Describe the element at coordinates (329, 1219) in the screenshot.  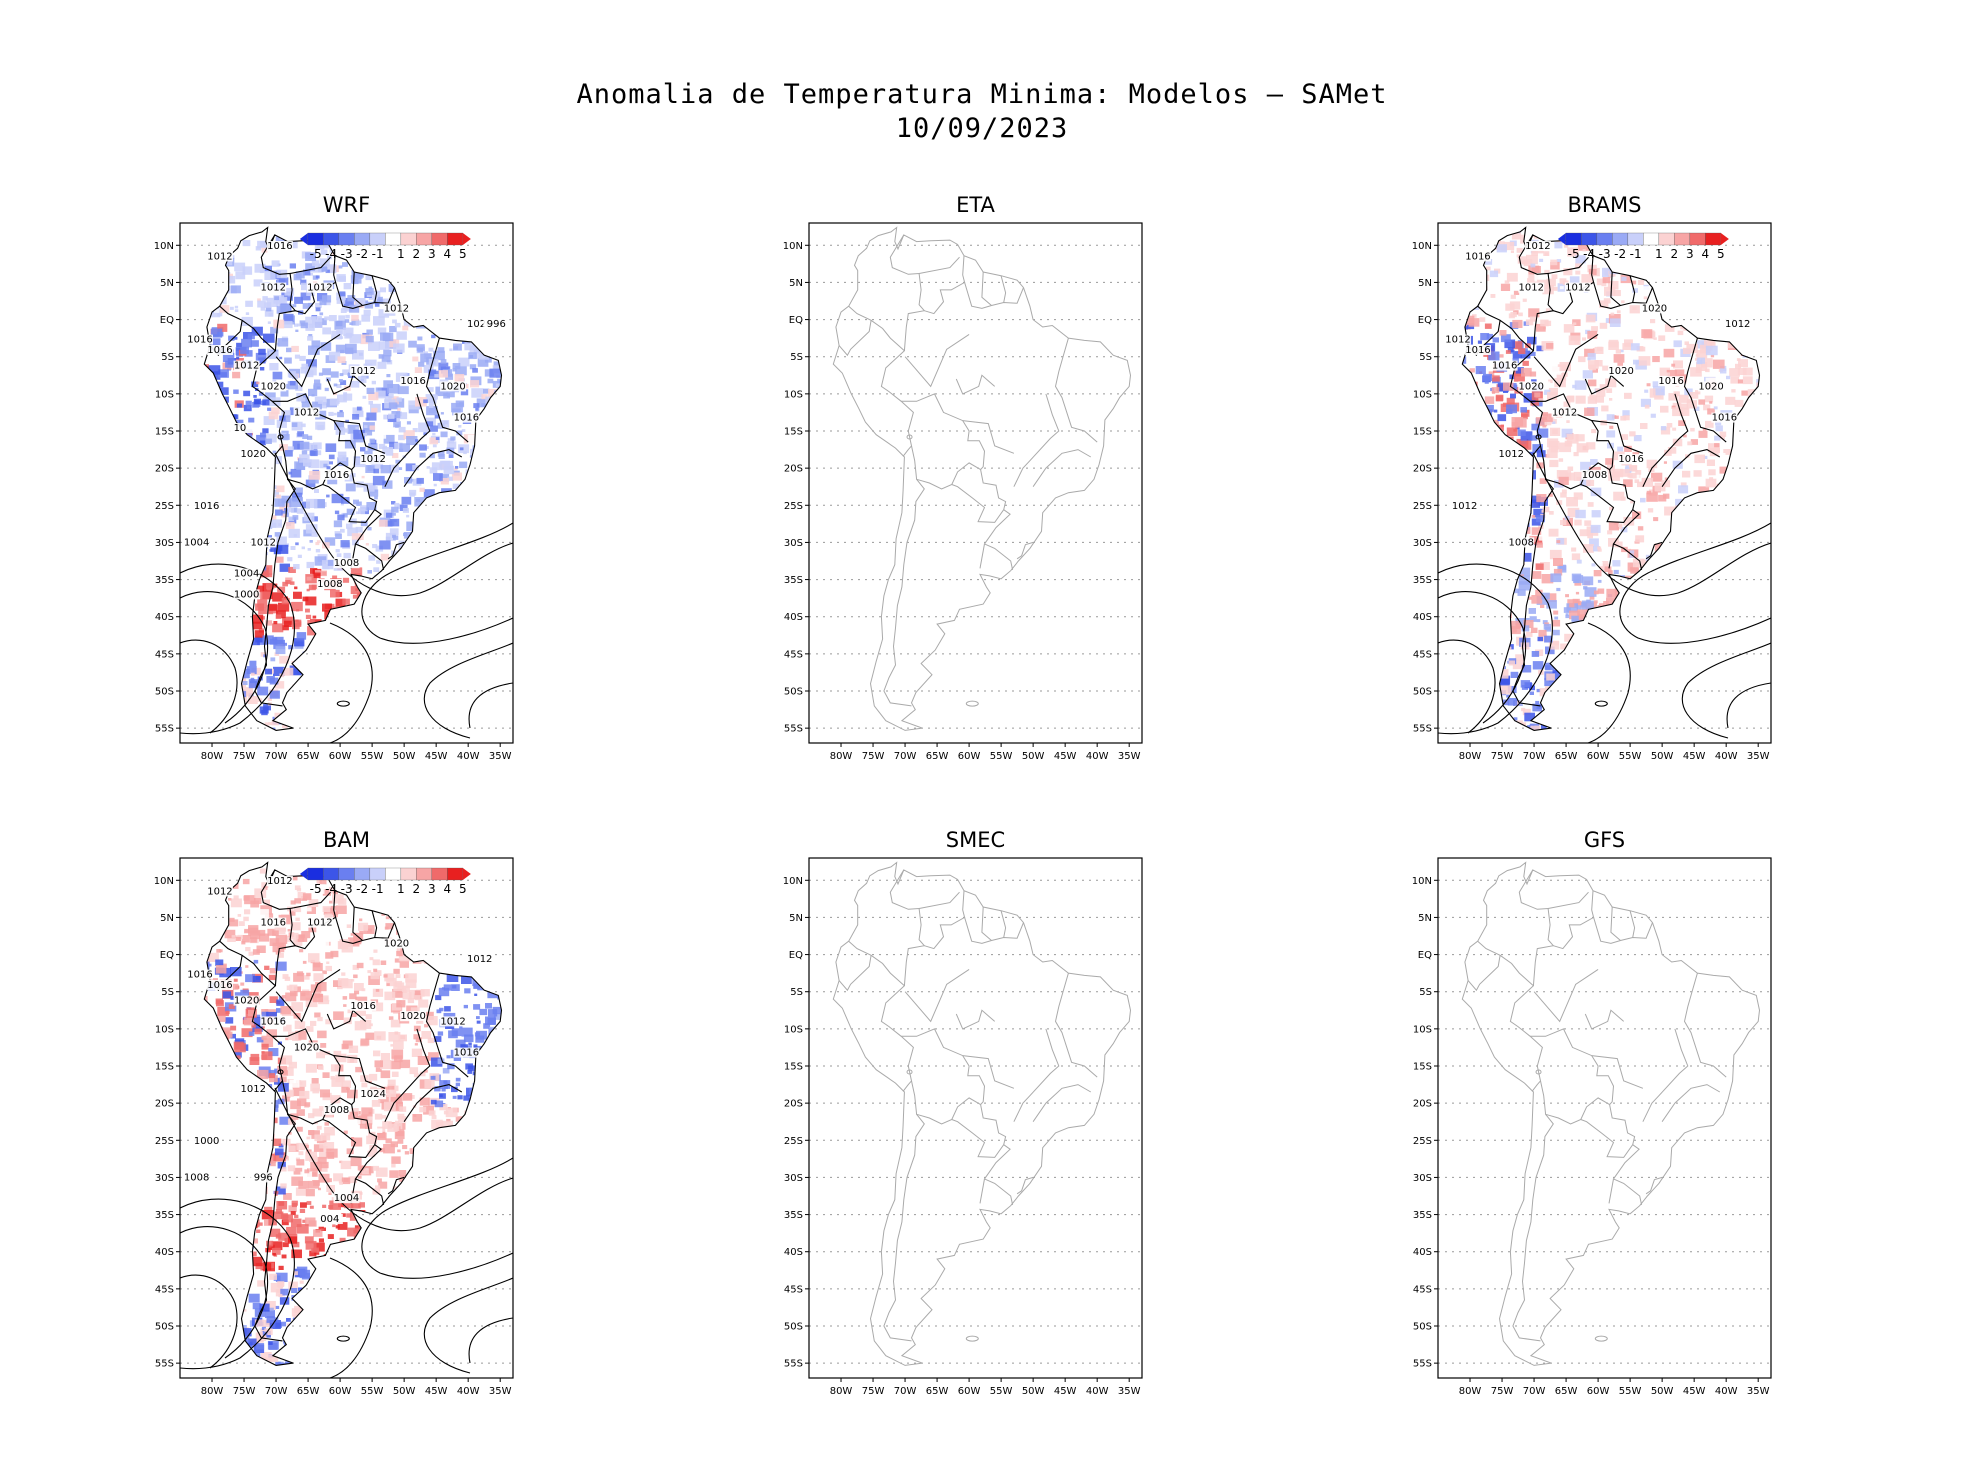
I see `isobar-label: 004` at that location.